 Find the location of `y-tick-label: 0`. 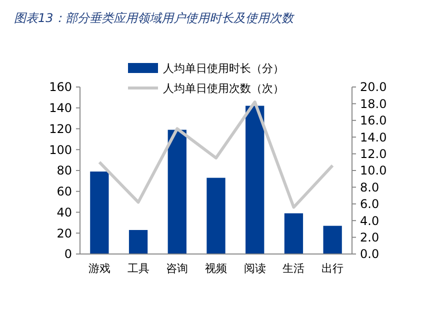

y-tick-label: 0 is located at coordinates (68, 254).